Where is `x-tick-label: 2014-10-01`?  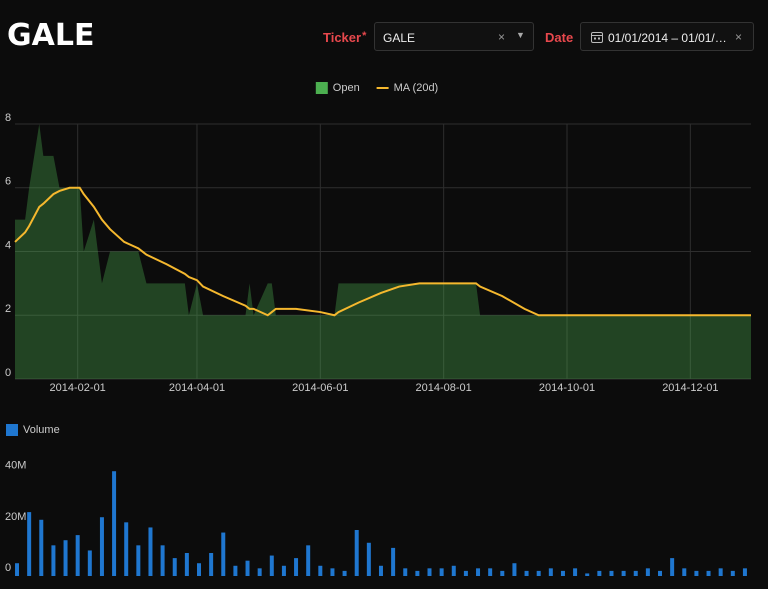 x-tick-label: 2014-10-01 is located at coordinates (567, 388).